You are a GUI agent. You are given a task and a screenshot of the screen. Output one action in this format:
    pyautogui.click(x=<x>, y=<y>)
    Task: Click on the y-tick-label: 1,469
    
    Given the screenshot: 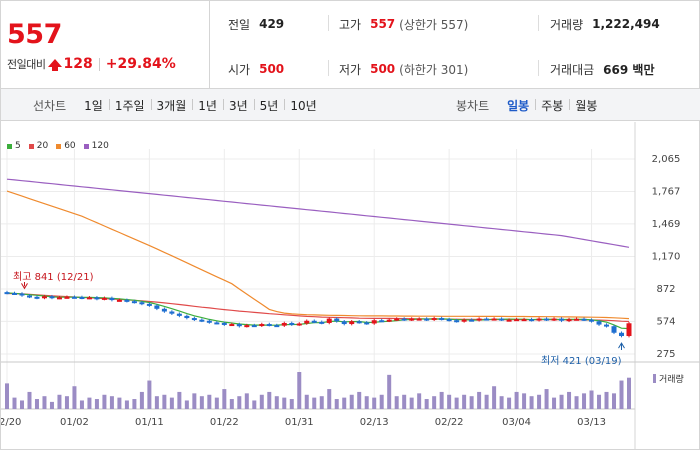 What is the action you would take?
    pyautogui.click(x=666, y=224)
    